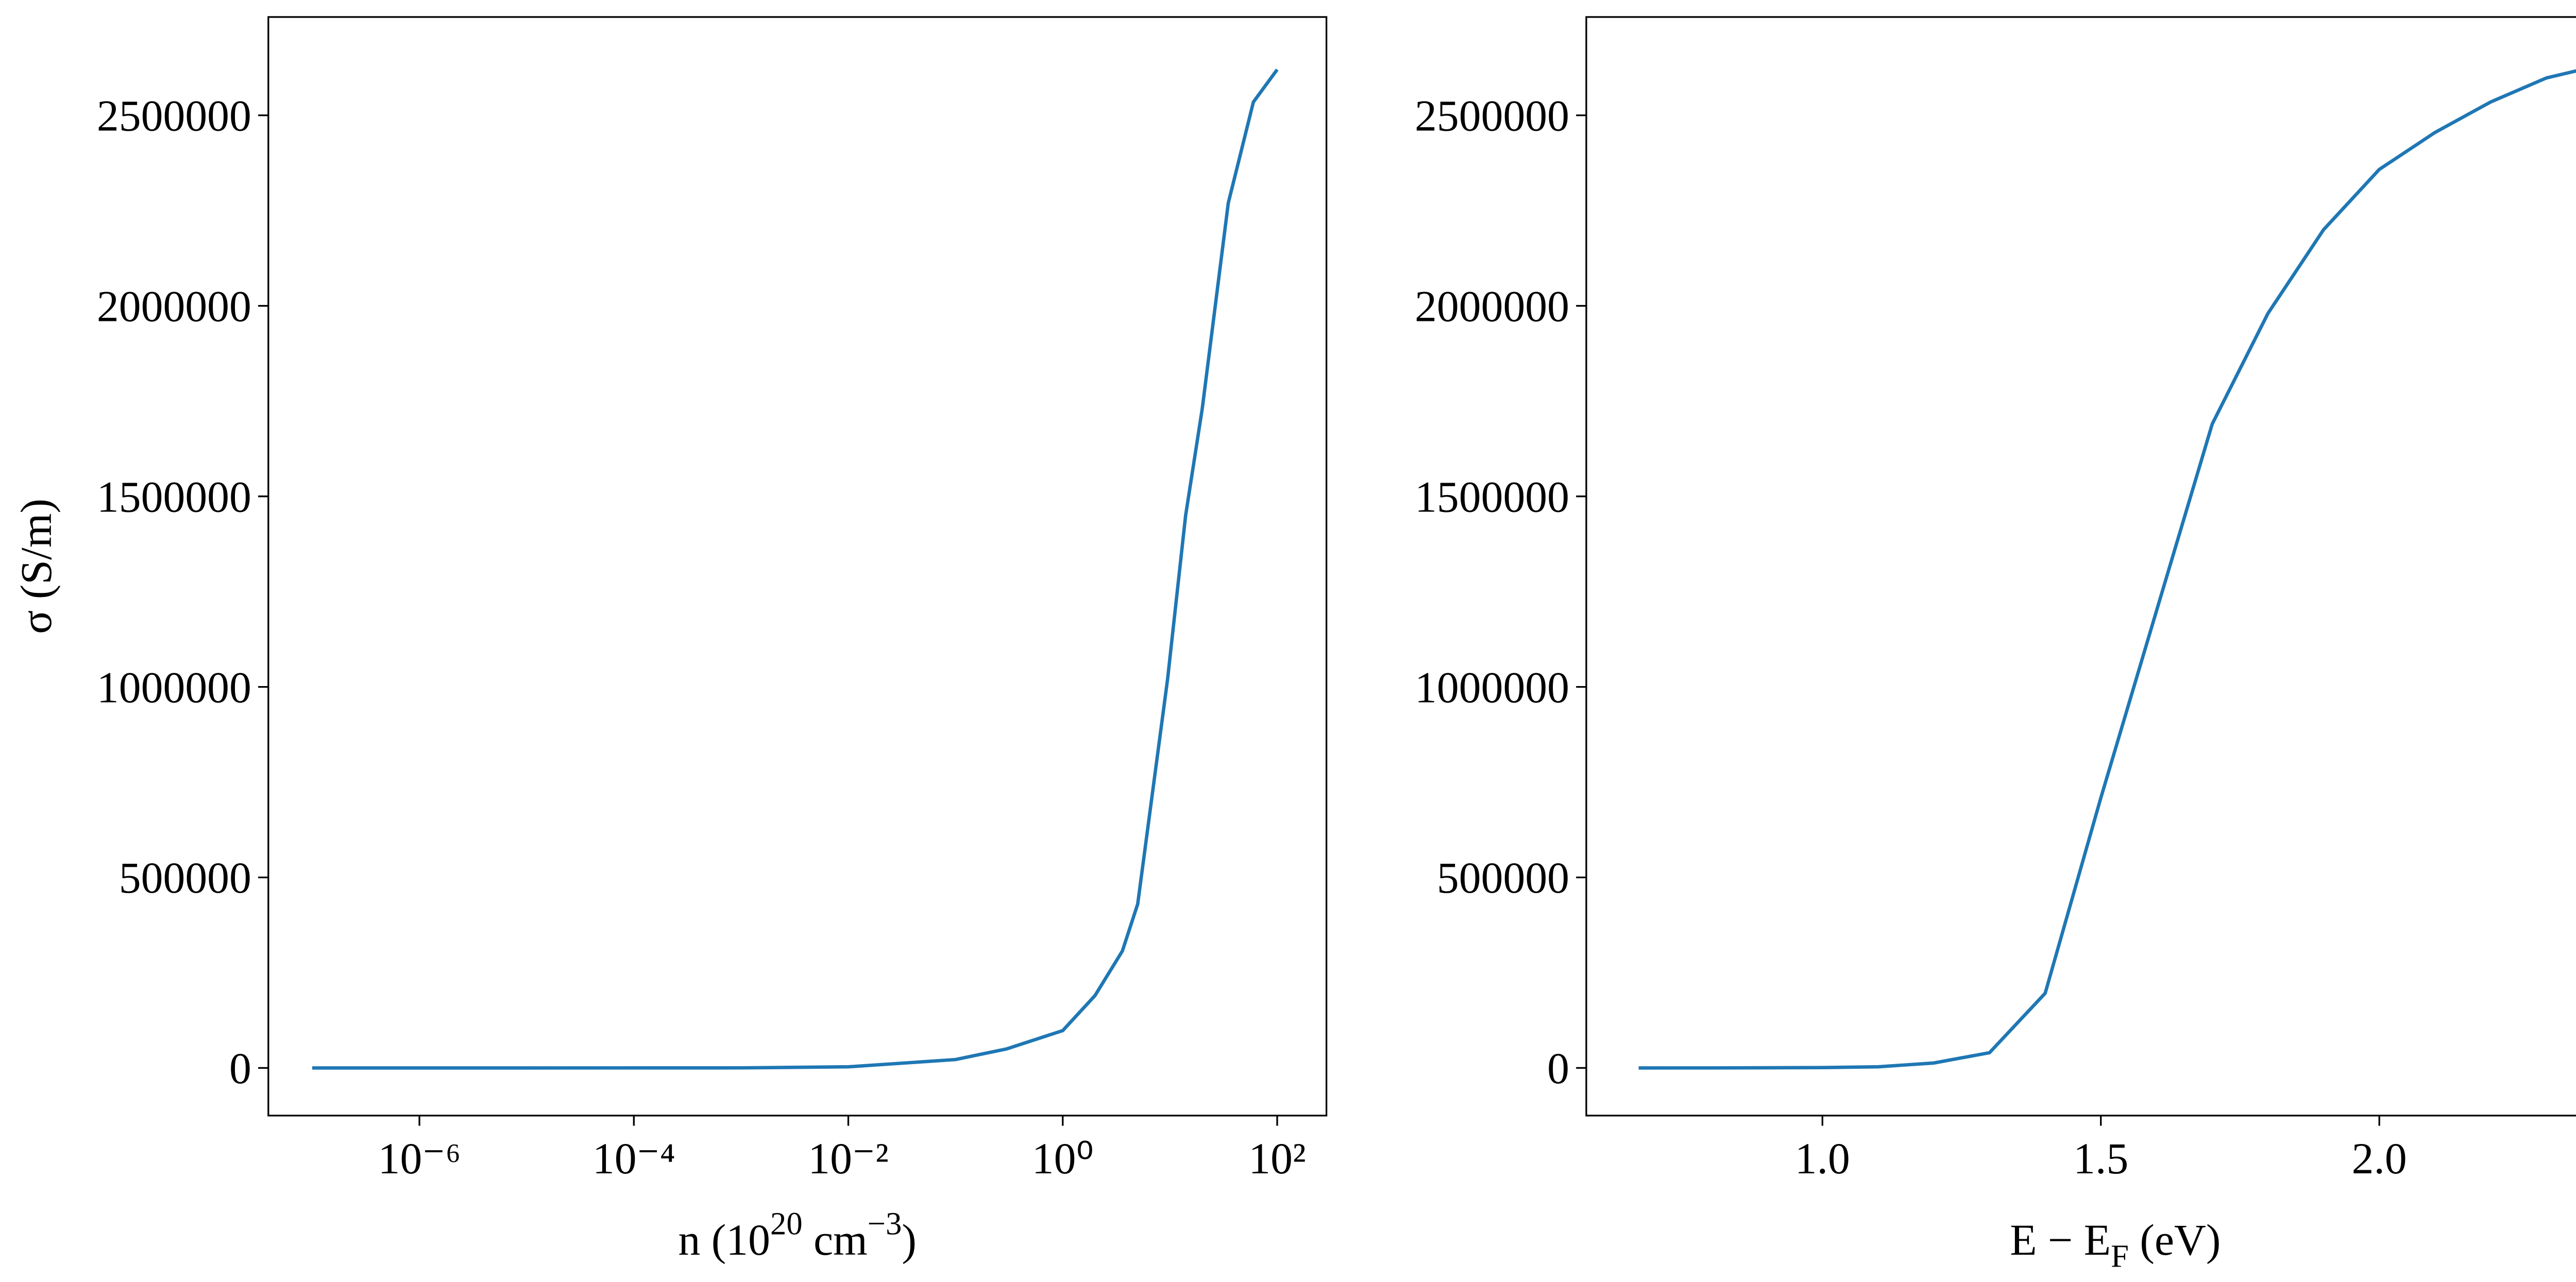 The image size is (2576, 1282). What do you see at coordinates (2120, 1256) in the screenshot?
I see `x-axis-label-part: F` at bounding box center [2120, 1256].